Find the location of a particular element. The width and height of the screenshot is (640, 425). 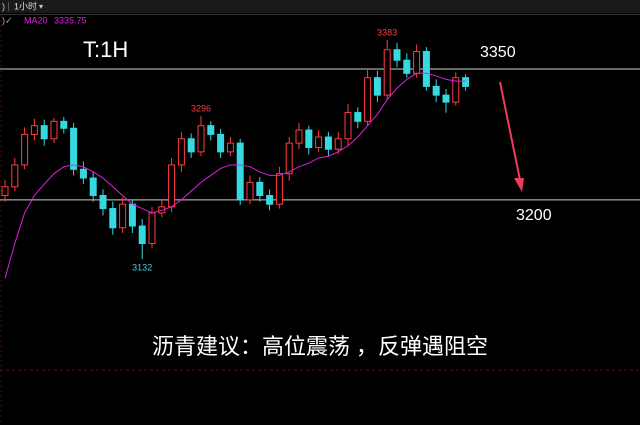

arrow is located at coordinates (511, 136).